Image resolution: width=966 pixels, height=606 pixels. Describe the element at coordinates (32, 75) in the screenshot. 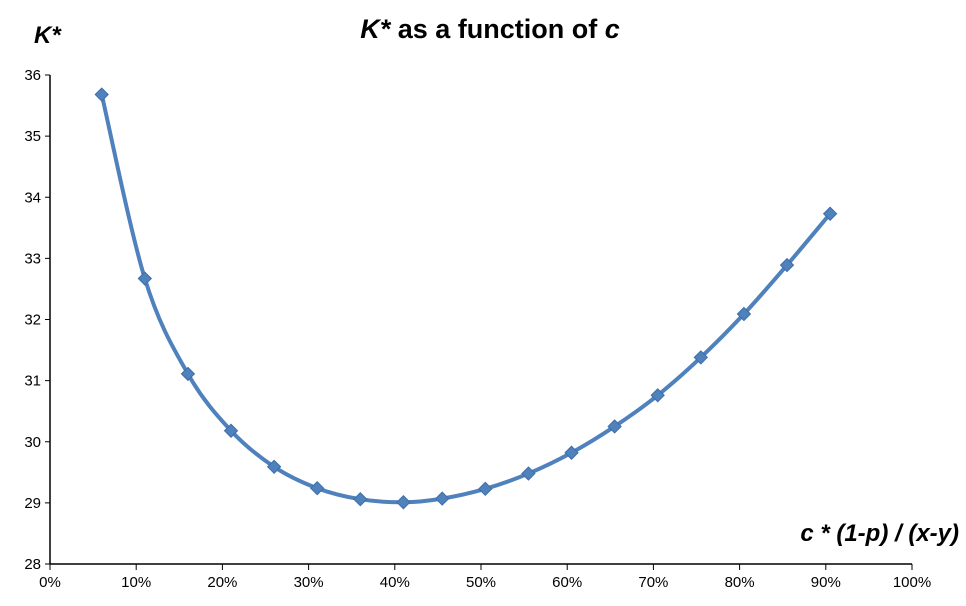

I see `y-tick-label: 36` at that location.